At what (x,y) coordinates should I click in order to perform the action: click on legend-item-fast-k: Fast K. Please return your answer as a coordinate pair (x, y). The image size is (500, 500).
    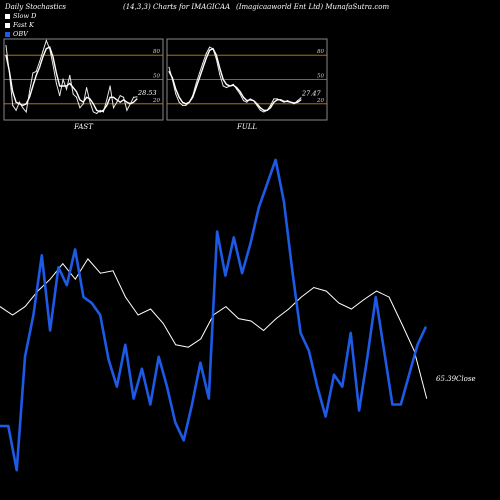
    Looking at the image, I should click on (19, 25).